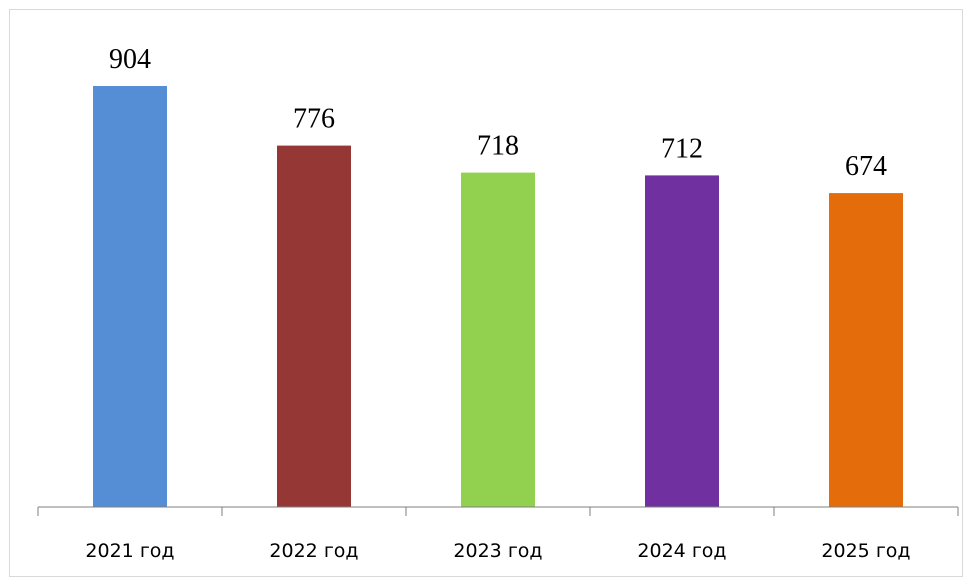 This screenshot has width=974, height=585. Describe the element at coordinates (313, 551) in the screenshot. I see `category-label-2: 2022 год` at that location.